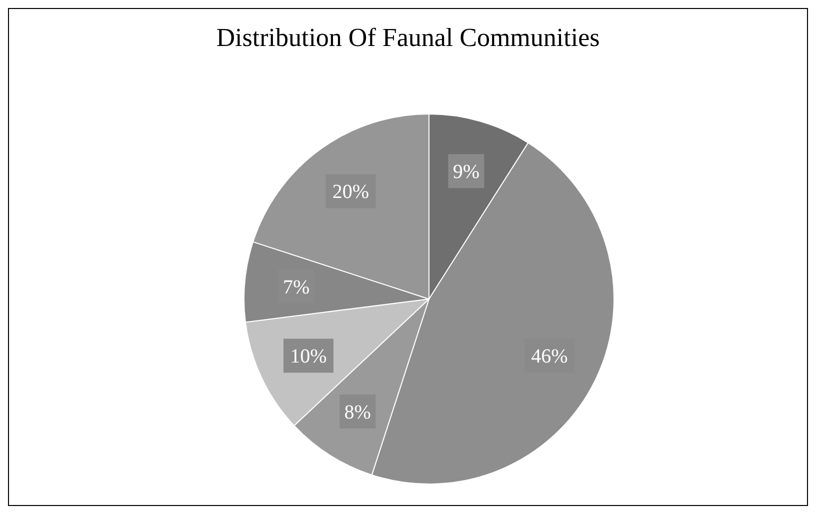 This screenshot has height=516, width=818. Describe the element at coordinates (466, 172) in the screenshot. I see `data-label: 9%` at that location.